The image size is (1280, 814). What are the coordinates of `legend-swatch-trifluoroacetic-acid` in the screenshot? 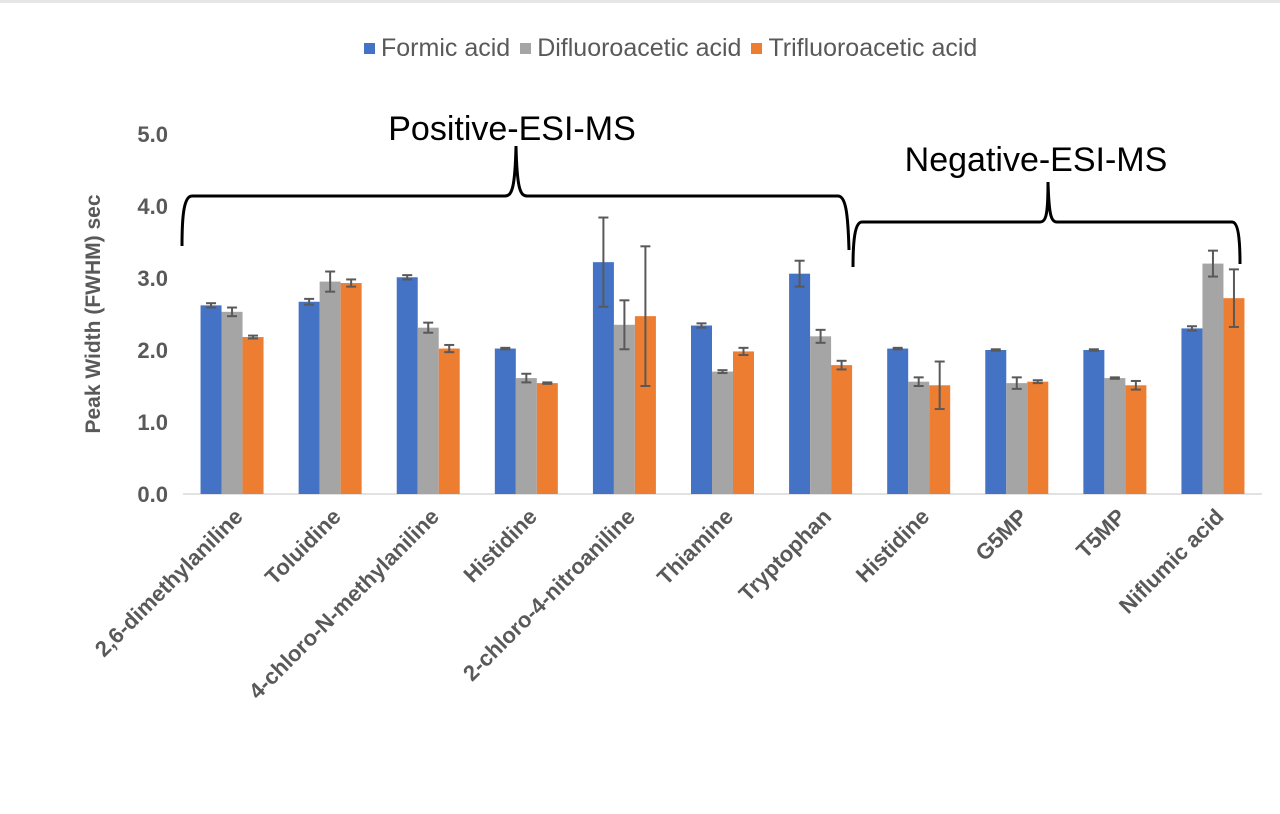 It's located at (757, 48).